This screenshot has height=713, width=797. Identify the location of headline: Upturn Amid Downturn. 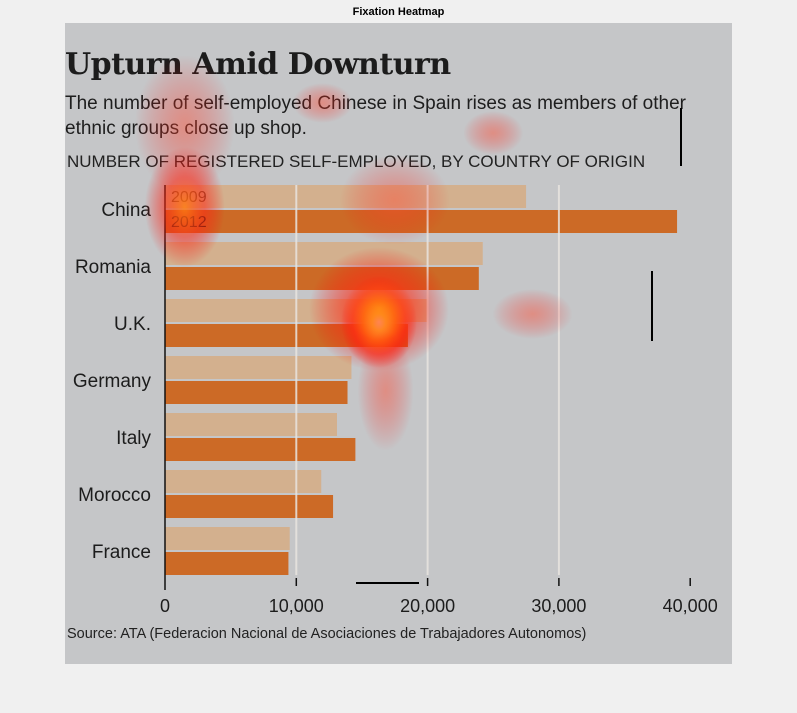
(258, 64).